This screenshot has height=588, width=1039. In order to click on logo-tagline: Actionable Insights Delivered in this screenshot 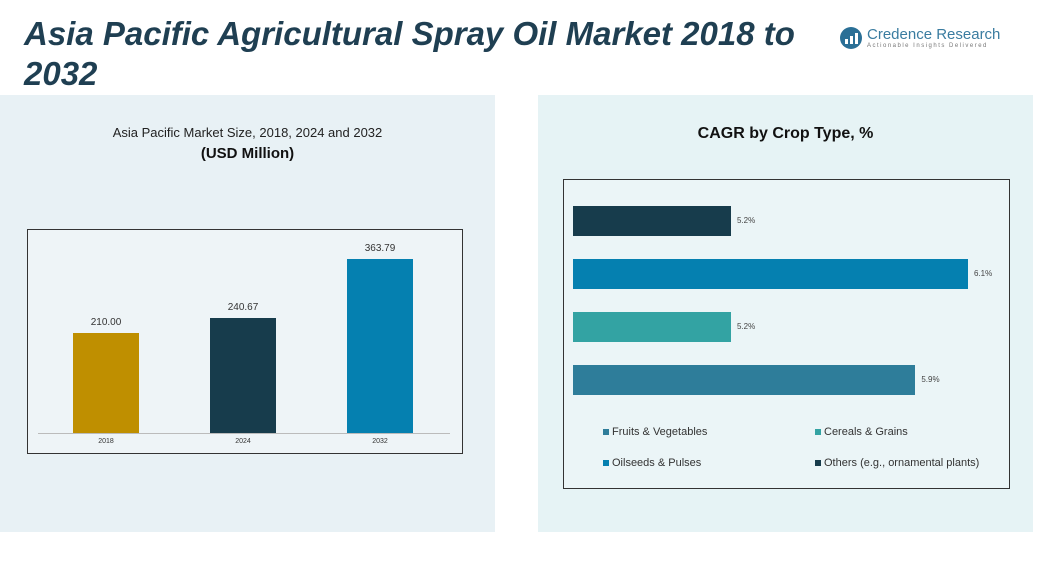, I will do `click(927, 46)`.